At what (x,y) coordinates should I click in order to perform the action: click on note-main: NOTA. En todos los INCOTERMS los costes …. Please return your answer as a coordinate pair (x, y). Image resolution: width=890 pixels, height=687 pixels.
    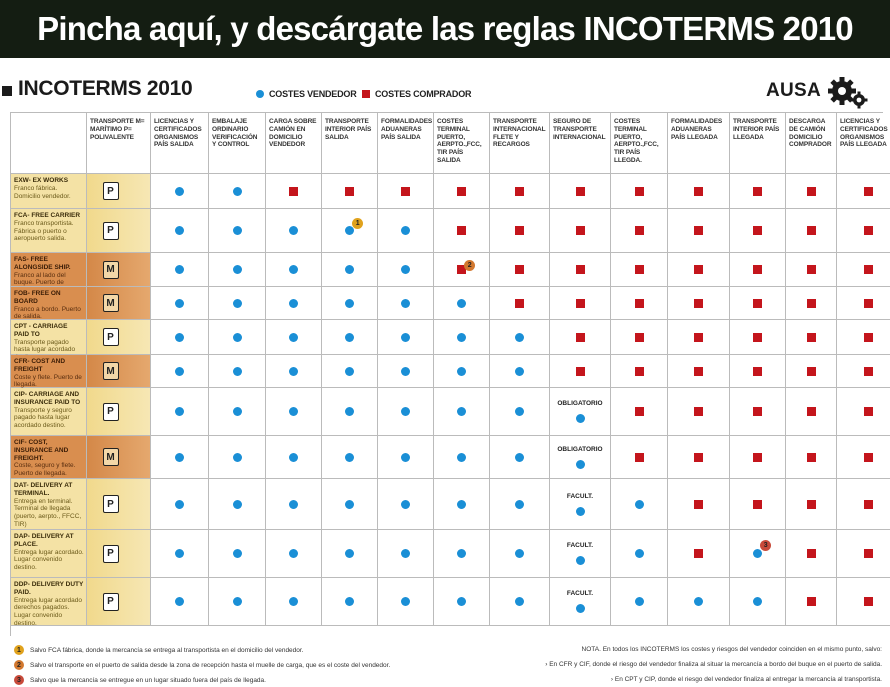
    Looking at the image, I should click on (731, 649).